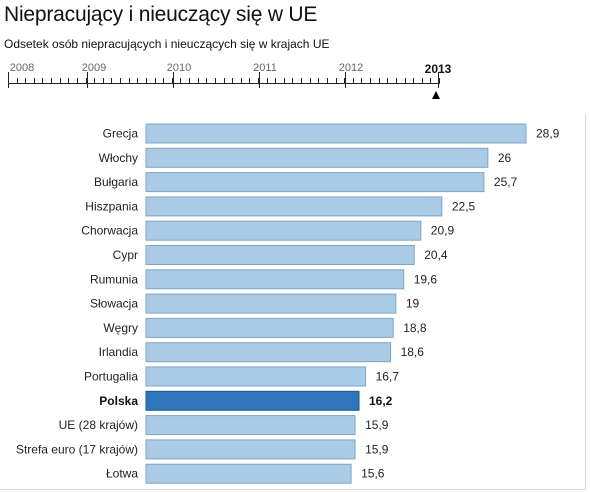  Describe the element at coordinates (22, 68) in the screenshot. I see `timeline-year-2008: 2008` at that location.